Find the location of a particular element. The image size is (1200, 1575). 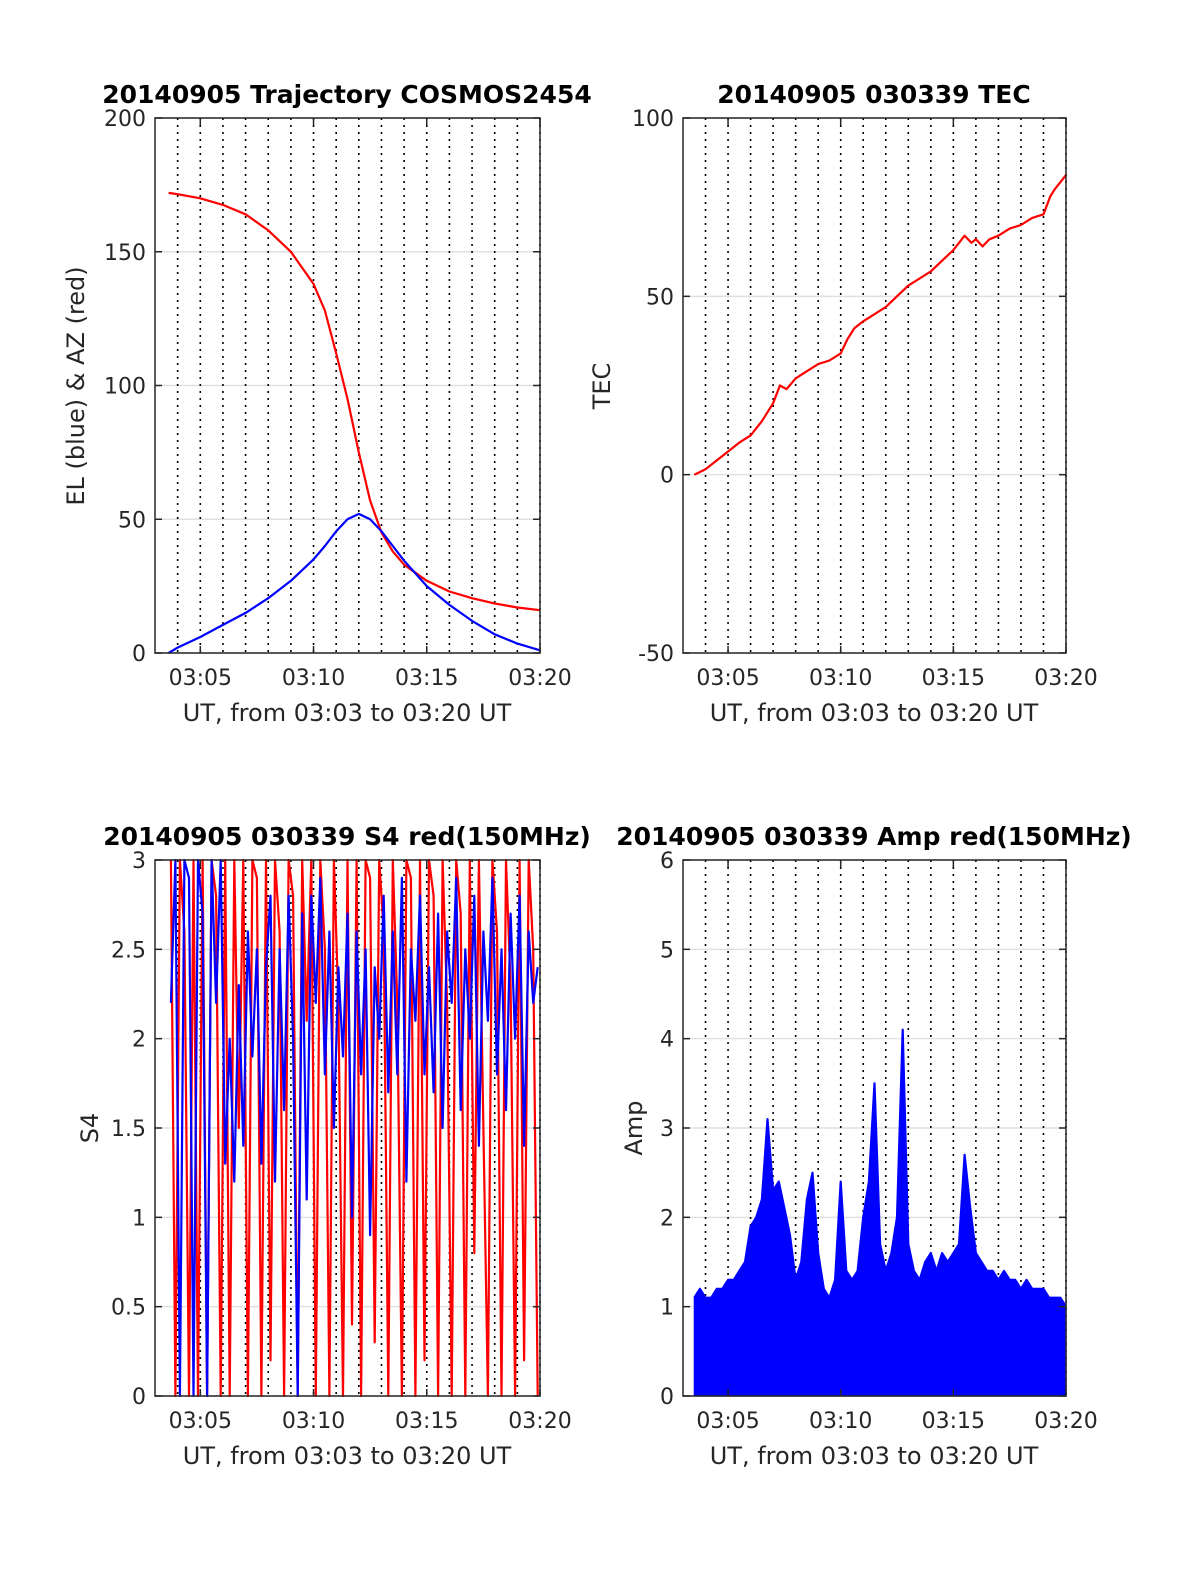

y-axis-label: EL (blue) & AZ (red) is located at coordinates (76, 385).